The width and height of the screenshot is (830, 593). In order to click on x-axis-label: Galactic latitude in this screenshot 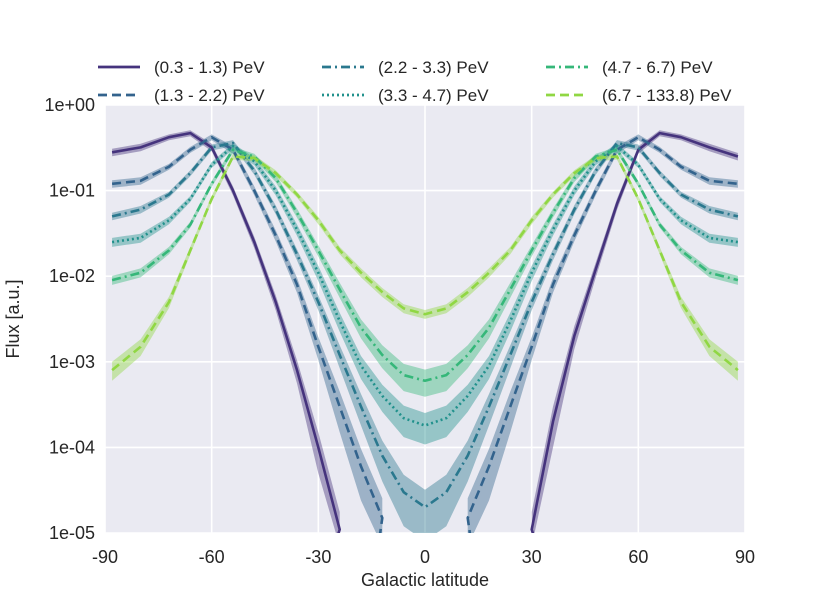, I will do `click(425, 580)`.